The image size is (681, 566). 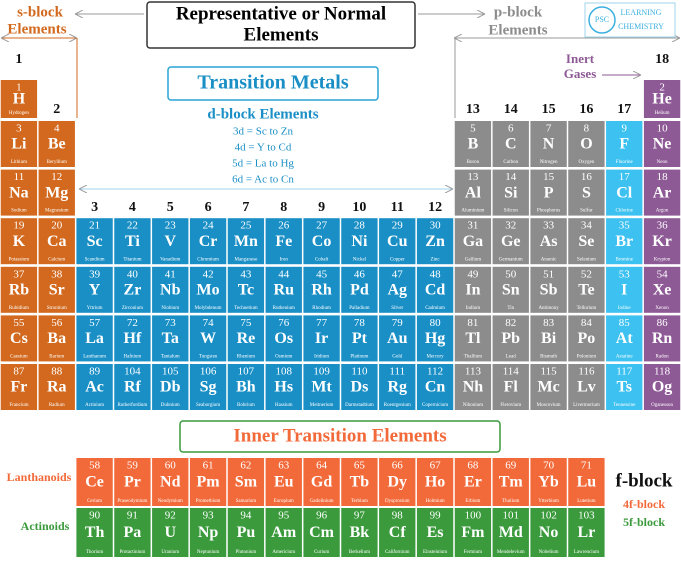 I want to click on d-block-line: 5d = La to Hg, so click(x=263, y=164).